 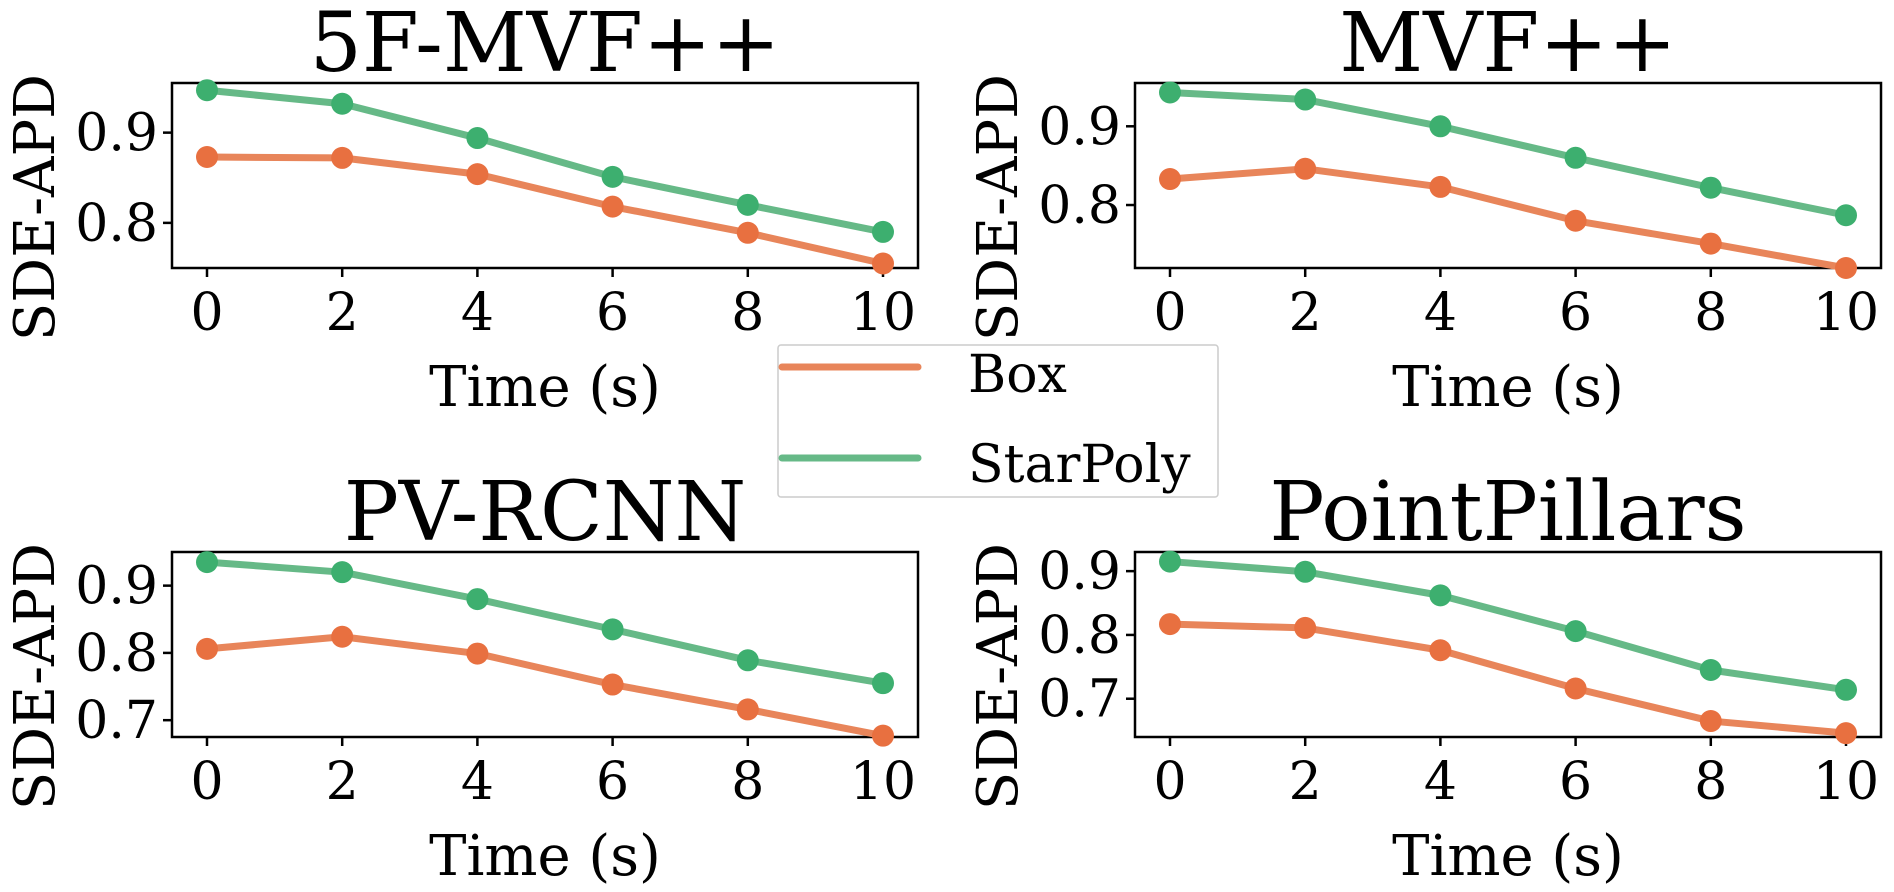 I want to click on ytick-label-pv-rcnn: 0.7, so click(x=116, y=721).